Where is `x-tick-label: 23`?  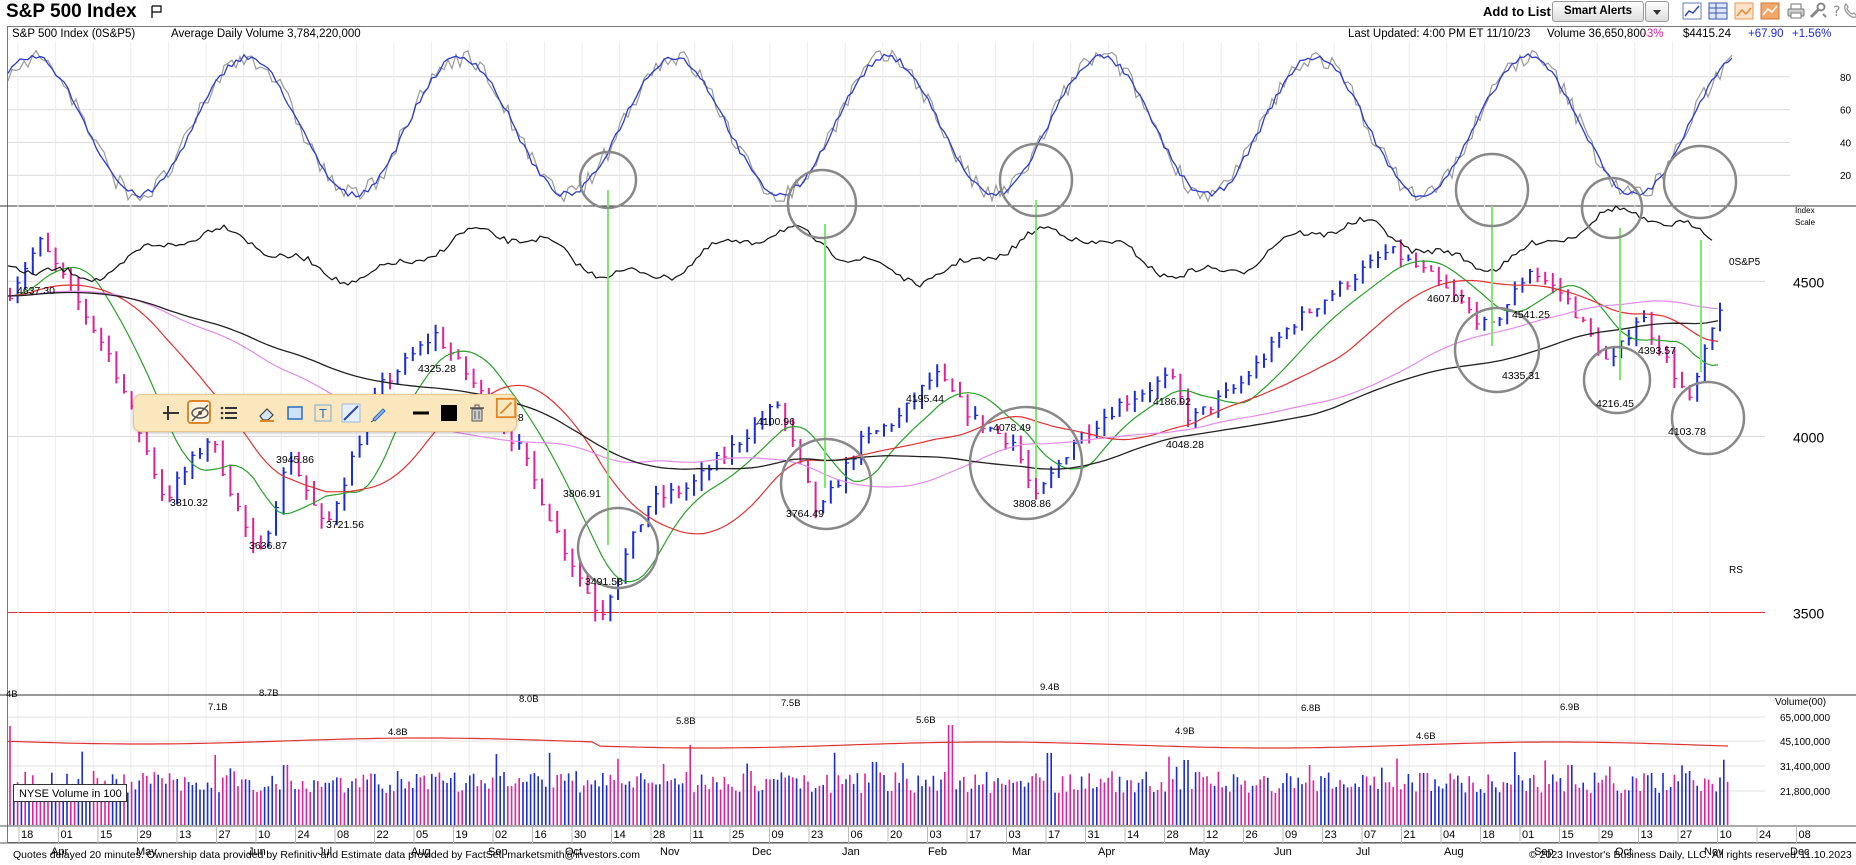
x-tick-label: 23 is located at coordinates (817, 835).